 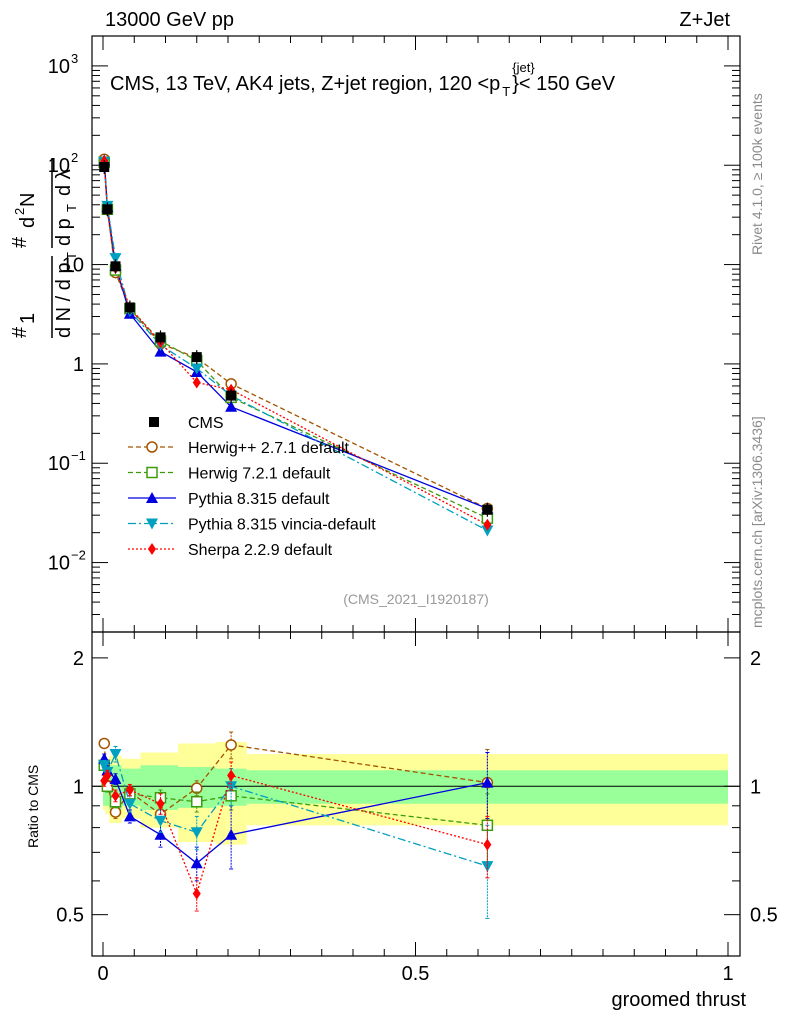 I want to click on x-tick-label: 1, so click(x=727, y=974).